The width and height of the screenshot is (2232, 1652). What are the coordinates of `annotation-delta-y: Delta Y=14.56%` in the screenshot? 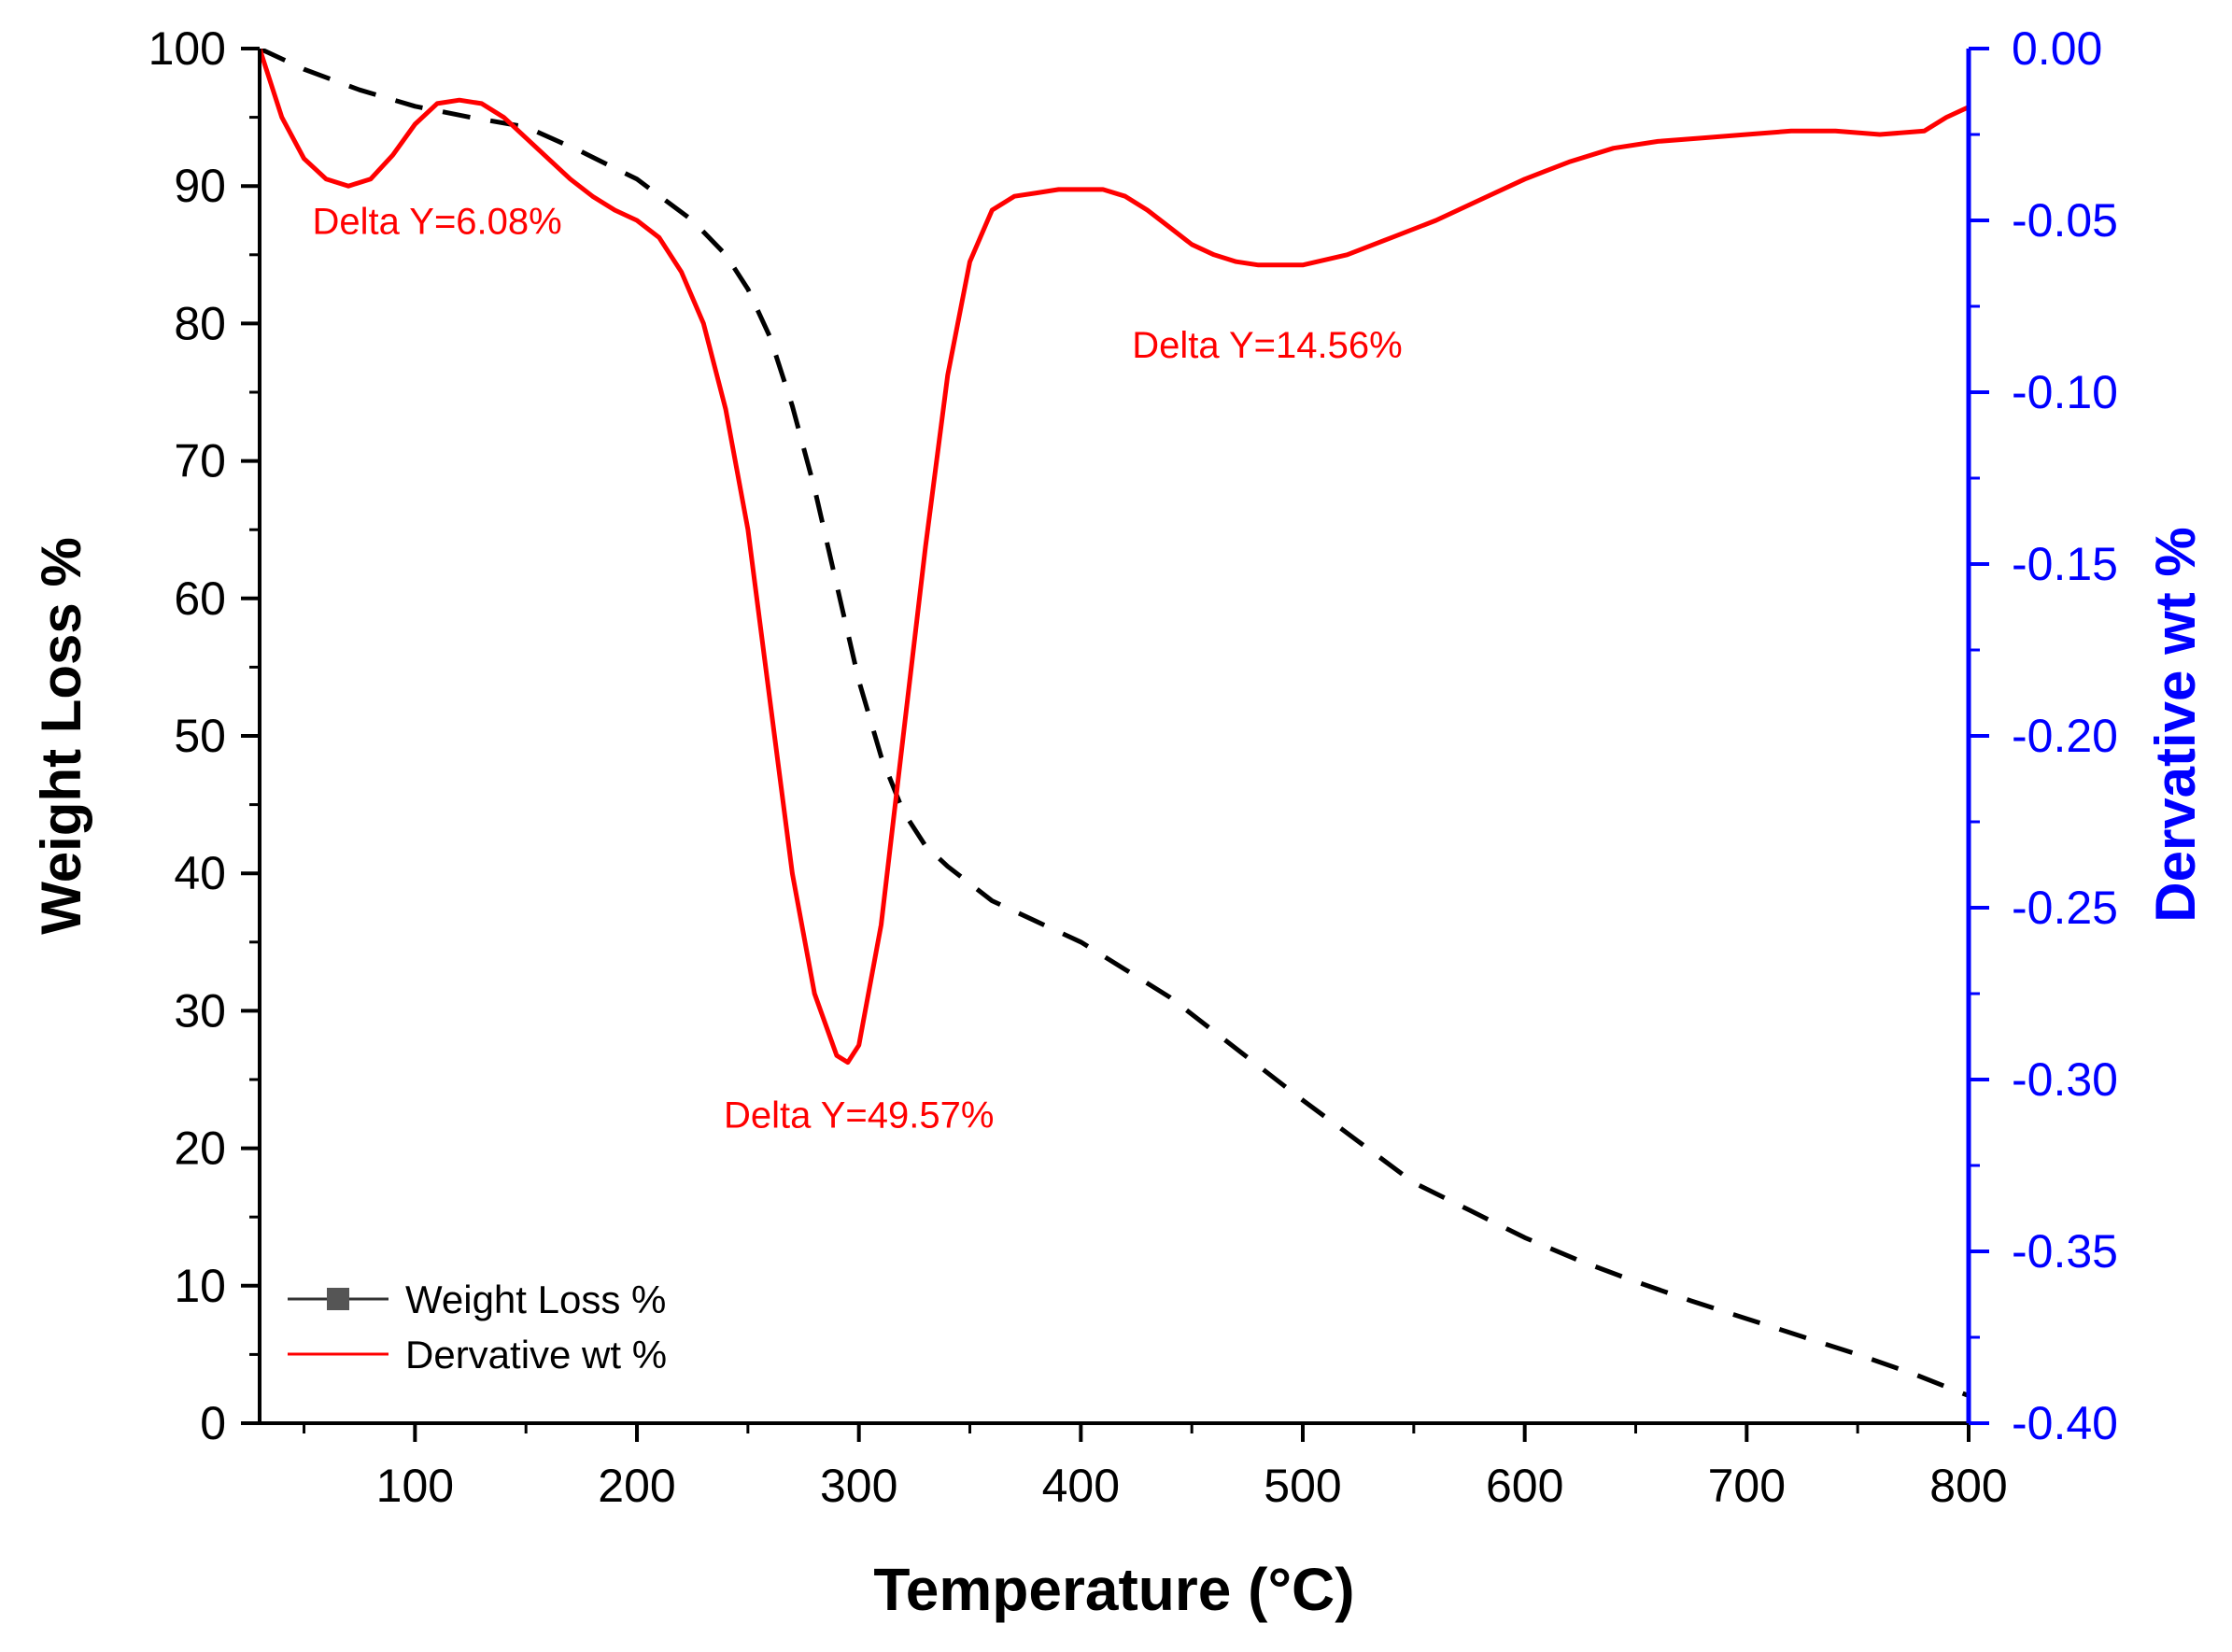 It's located at (1267, 345).